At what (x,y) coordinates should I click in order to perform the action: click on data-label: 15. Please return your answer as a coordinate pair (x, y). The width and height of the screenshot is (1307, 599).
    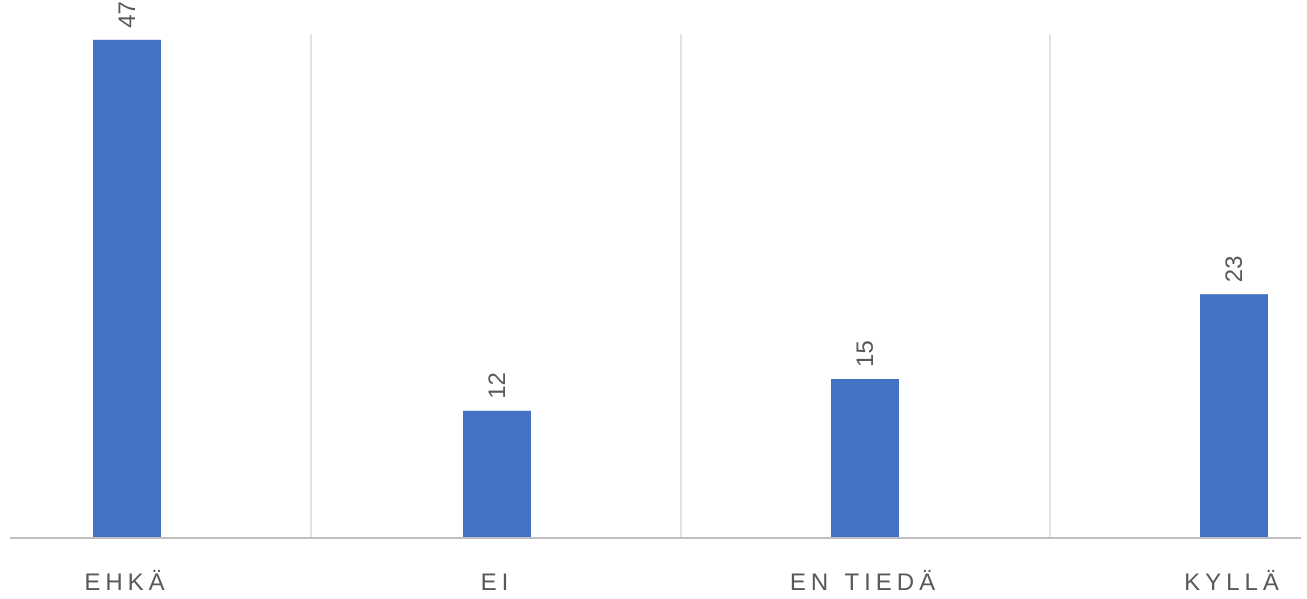
    Looking at the image, I should click on (865, 353).